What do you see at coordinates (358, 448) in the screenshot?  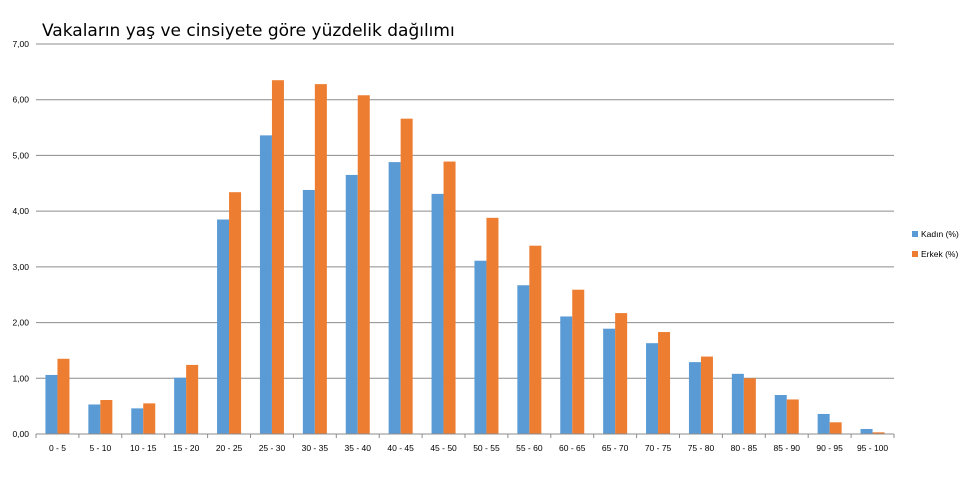 I see `x-tick-label: 35 - 40` at bounding box center [358, 448].